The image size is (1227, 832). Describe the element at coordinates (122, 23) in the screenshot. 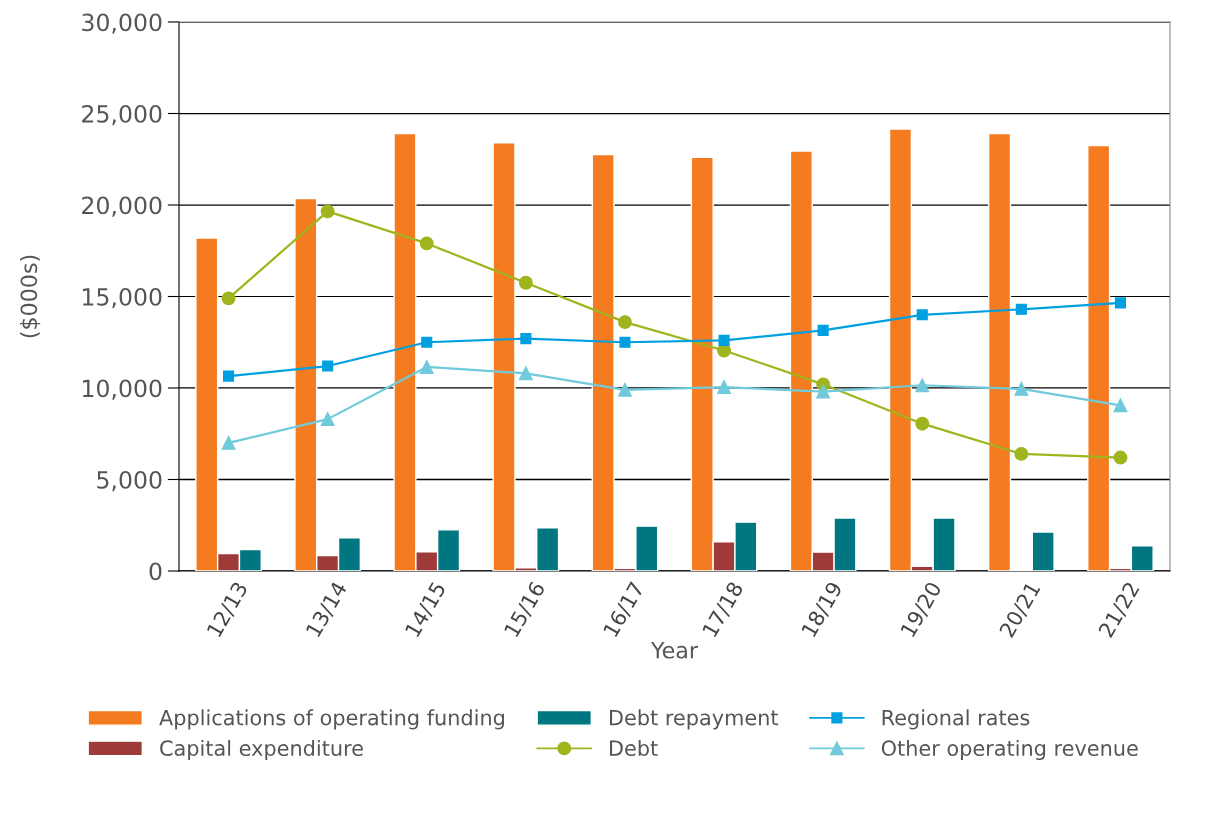

I see `y-tick-label: 30,000` at that location.